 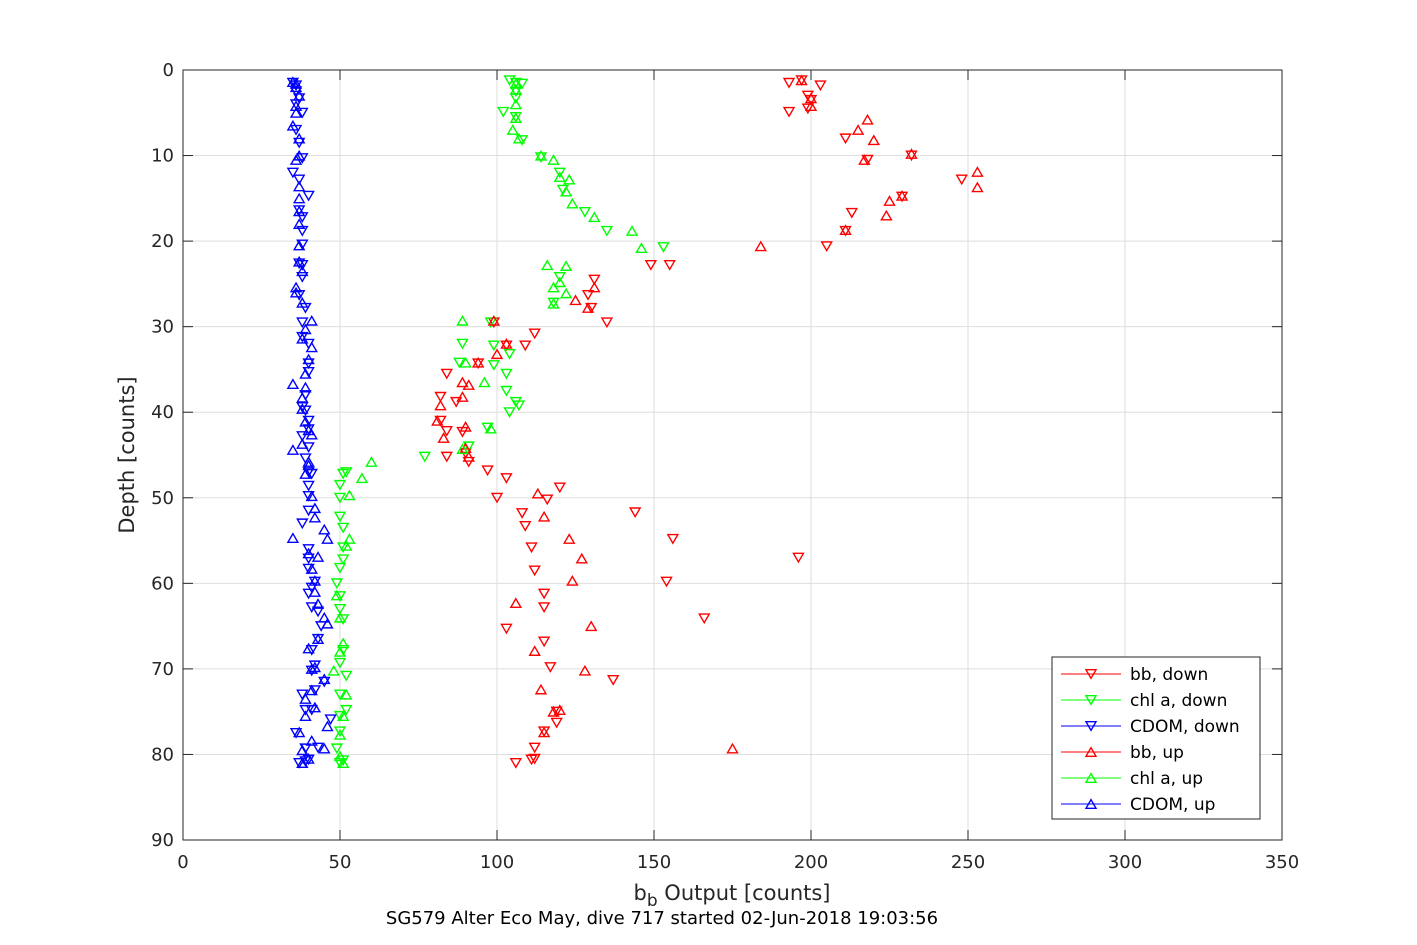 What do you see at coordinates (340, 862) in the screenshot?
I see `x-tick-label: 50` at bounding box center [340, 862].